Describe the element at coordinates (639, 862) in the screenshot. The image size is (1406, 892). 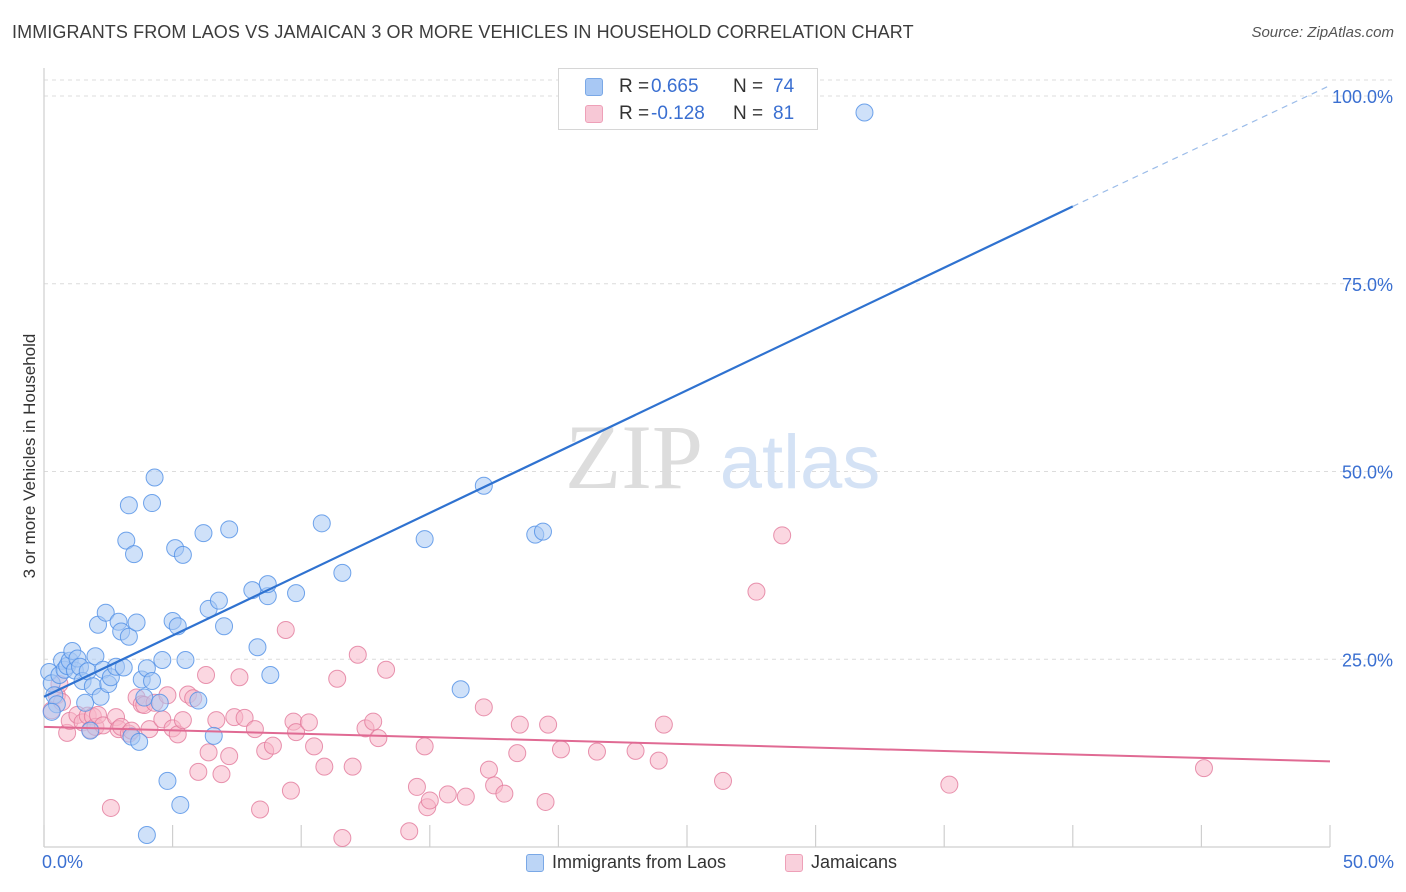
I see `legend-label-laos: Immigrants from Laos` at that location.